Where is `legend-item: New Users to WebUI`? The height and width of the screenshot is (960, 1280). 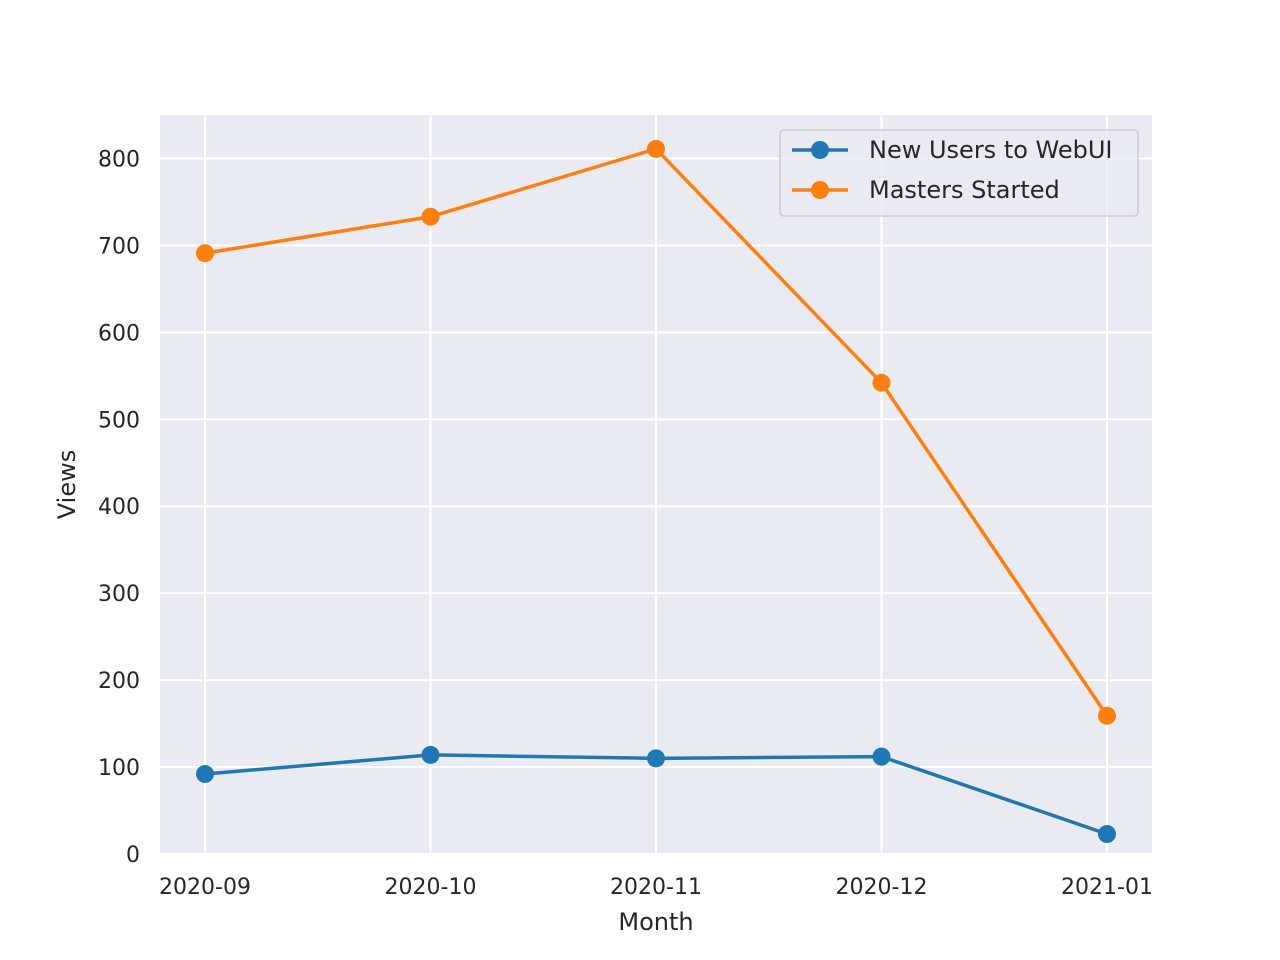 legend-item: New Users to WebUI is located at coordinates (952, 150).